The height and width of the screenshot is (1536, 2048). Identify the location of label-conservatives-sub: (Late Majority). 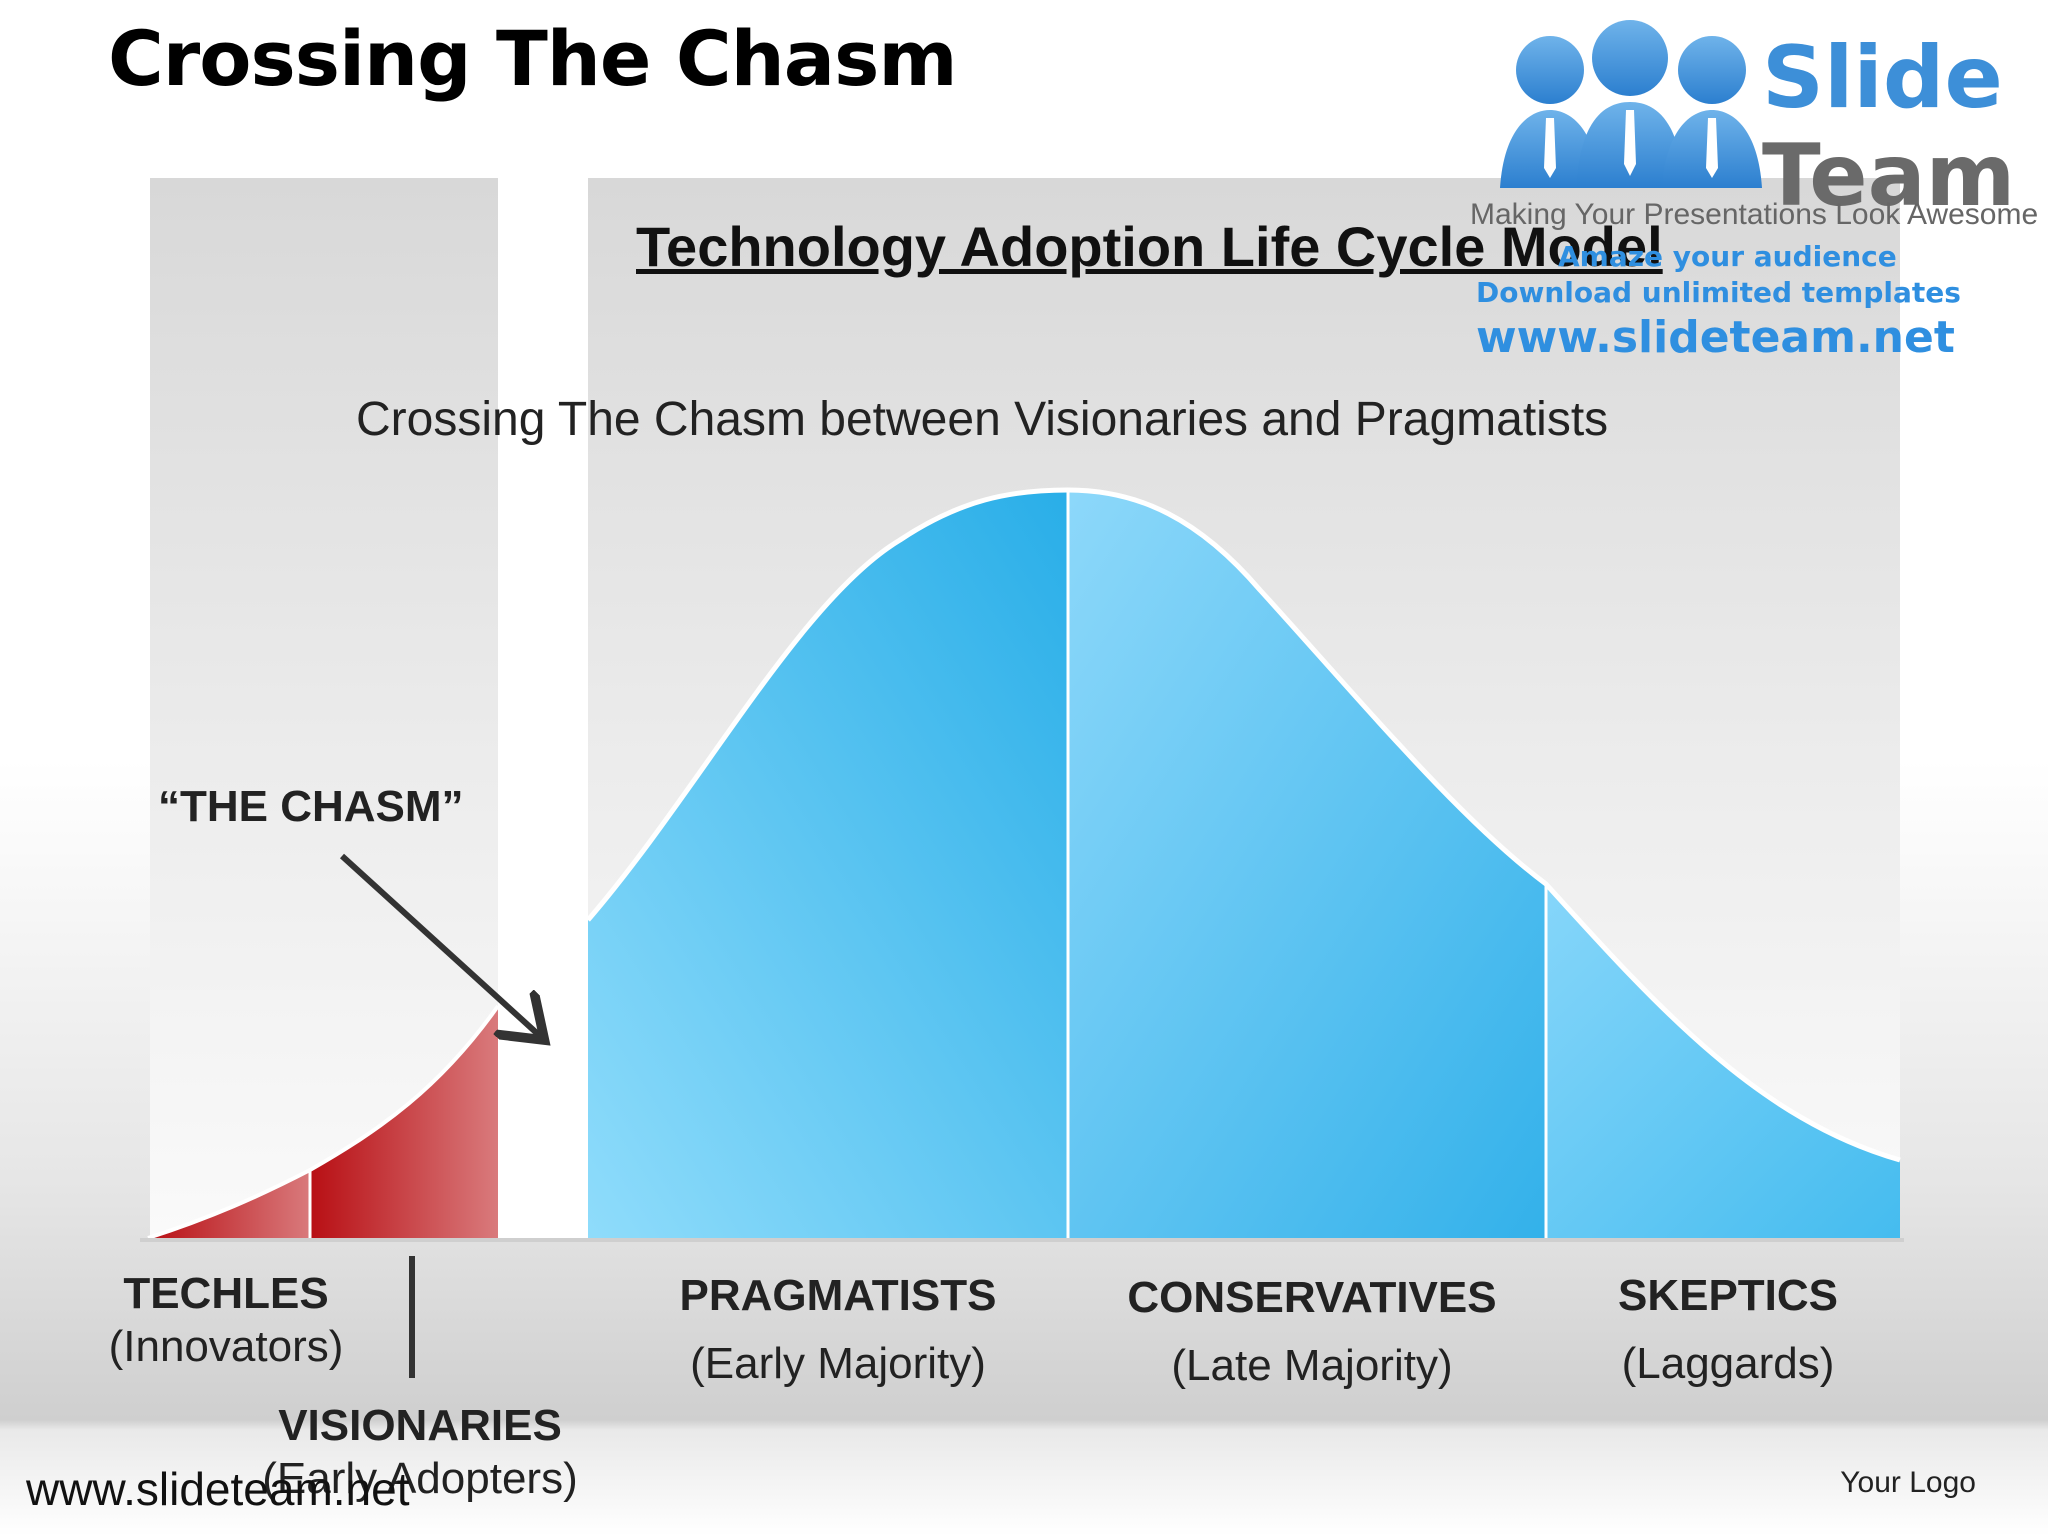
(1312, 1366).